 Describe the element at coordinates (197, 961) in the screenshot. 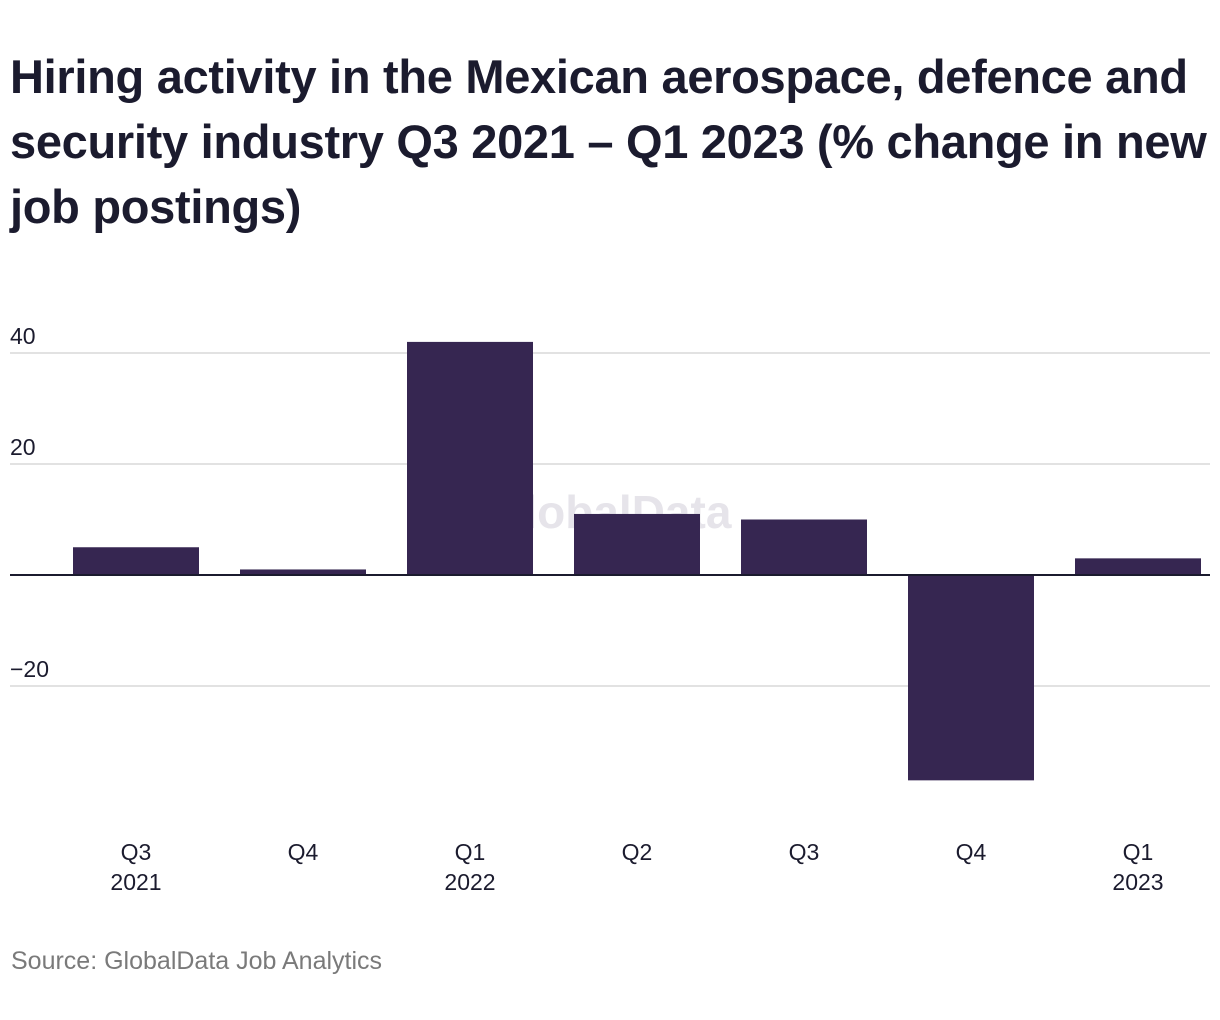

I see `source-note: Source: GlobalData Job Analytics` at that location.